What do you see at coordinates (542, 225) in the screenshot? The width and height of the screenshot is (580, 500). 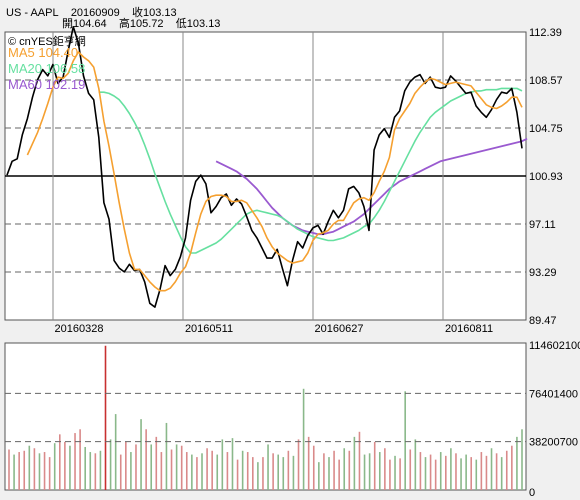 I see `y-tick-label: 97.11` at bounding box center [542, 225].